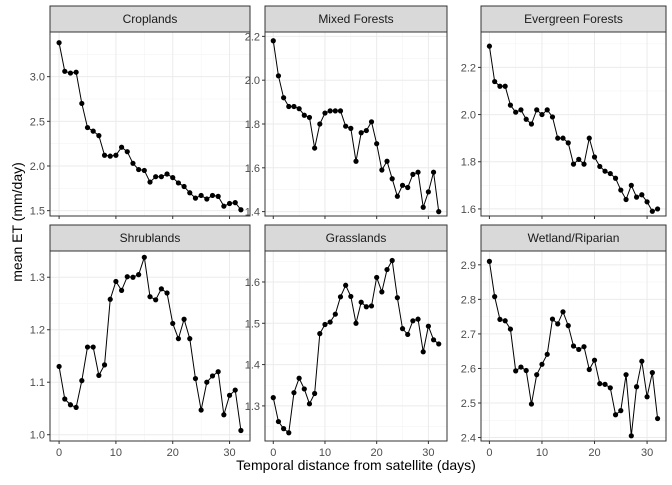 This screenshot has height=485, width=672. What do you see at coordinates (273, 453) in the screenshot?
I see `x-tick-label: 0` at bounding box center [273, 453].